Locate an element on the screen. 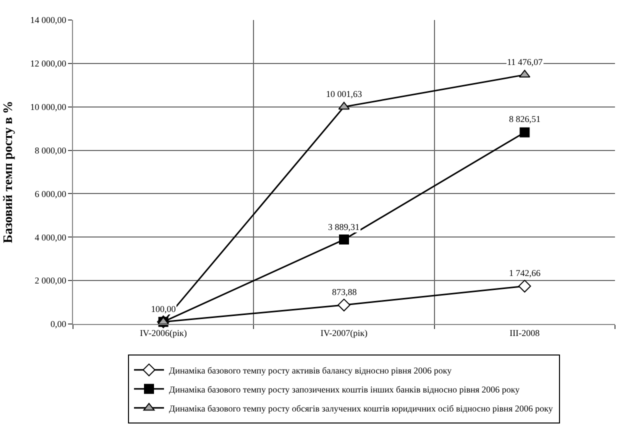 The width and height of the screenshot is (621, 429). legend-label: Динаміка базового темпу росту активів балансу відносно рівня 2006 року is located at coordinates (310, 370).